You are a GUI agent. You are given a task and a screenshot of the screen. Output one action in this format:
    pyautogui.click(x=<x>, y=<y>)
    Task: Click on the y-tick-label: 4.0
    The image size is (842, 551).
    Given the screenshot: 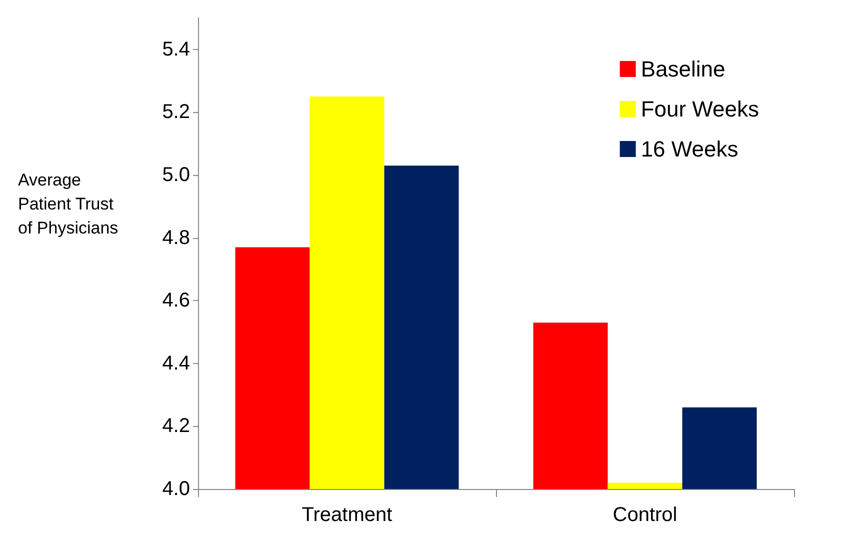 What is the action you would take?
    pyautogui.click(x=176, y=489)
    